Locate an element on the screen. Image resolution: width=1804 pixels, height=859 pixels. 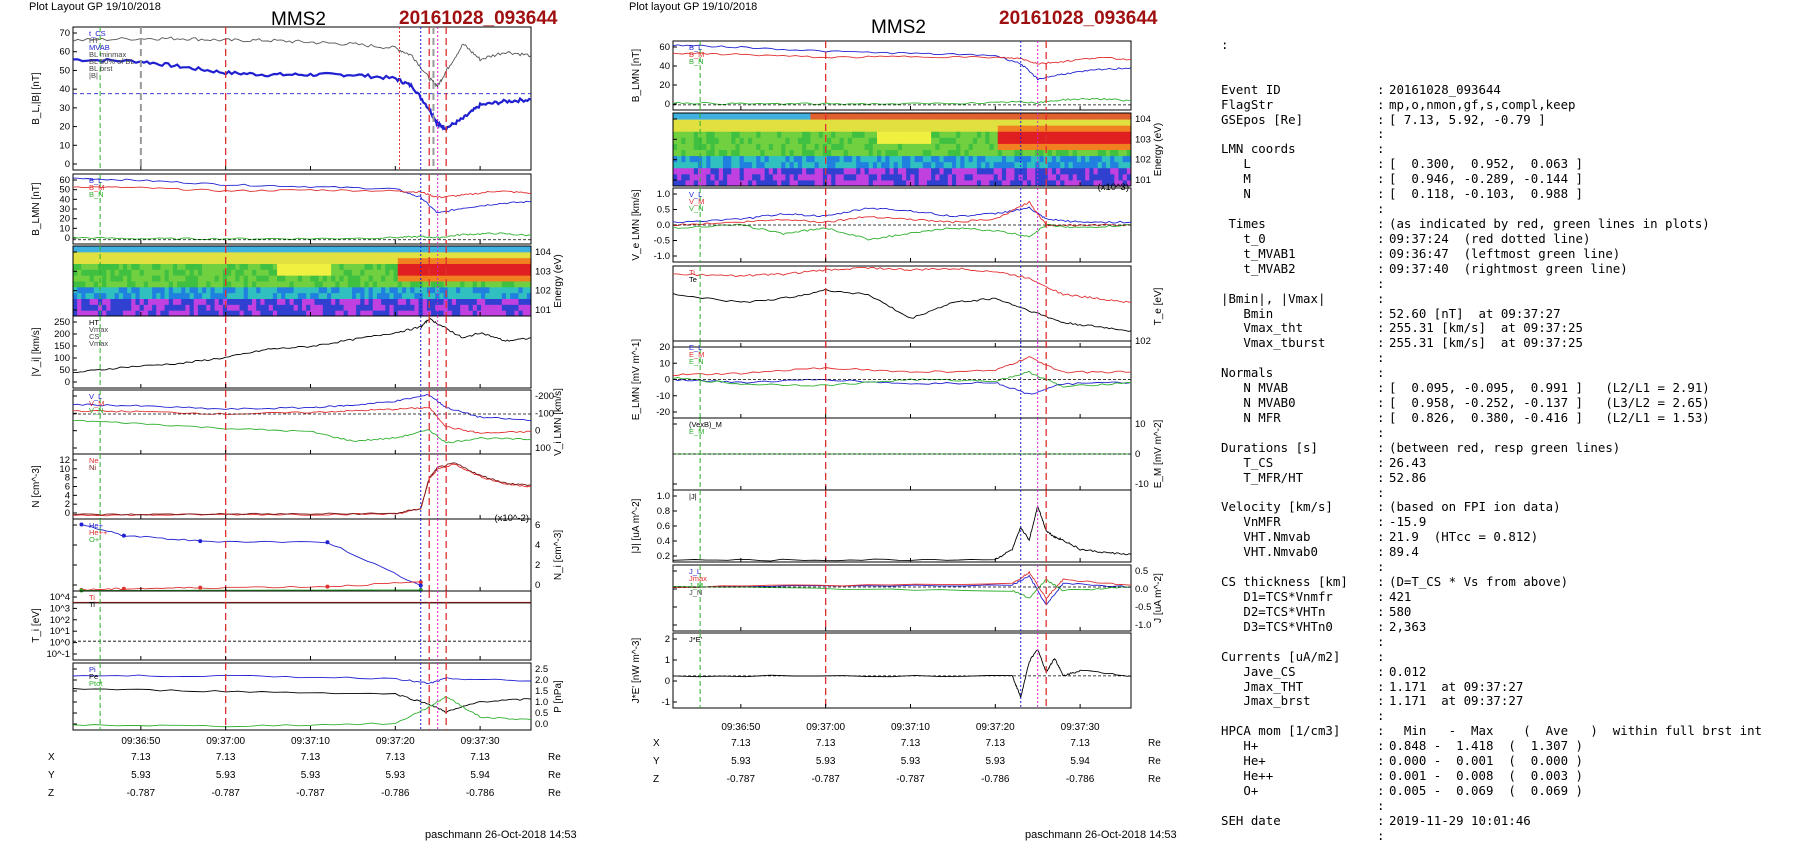
y-tick-label: -1.0 is located at coordinates (1143, 625).